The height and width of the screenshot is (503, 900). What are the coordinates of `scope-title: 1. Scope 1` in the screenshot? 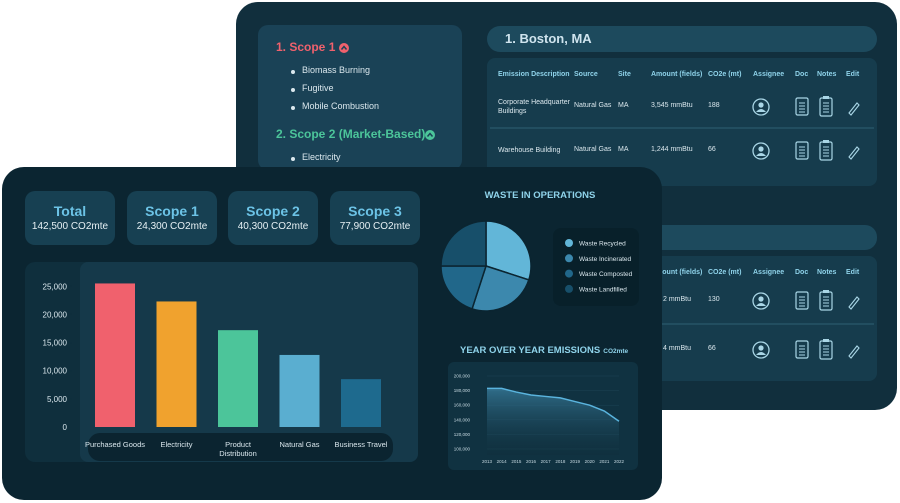 It's located at (306, 47).